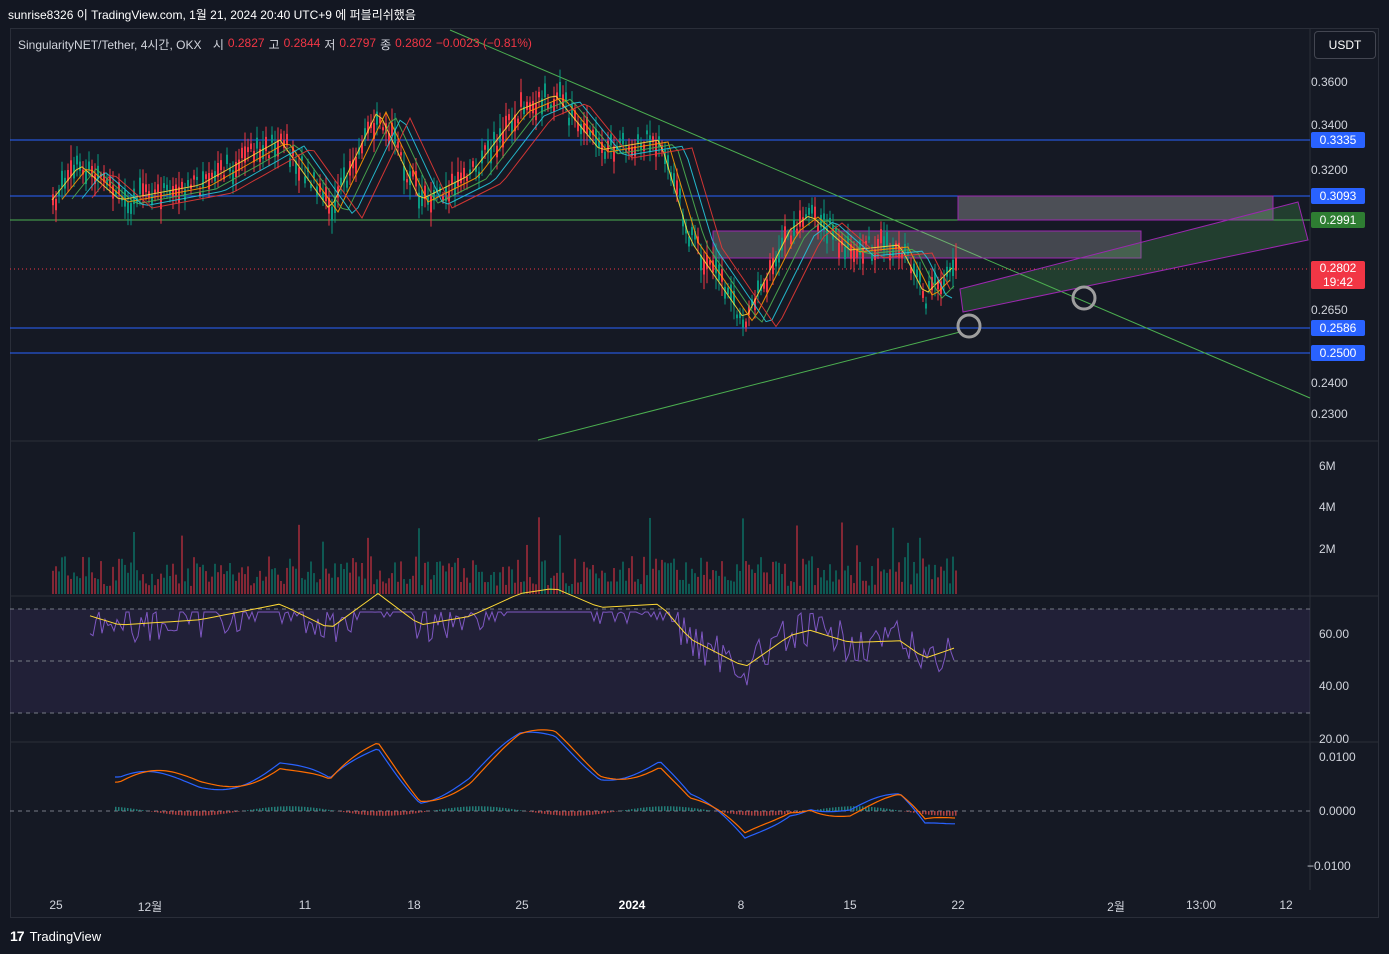  I want to click on time-label-year: 2024, so click(632, 905).